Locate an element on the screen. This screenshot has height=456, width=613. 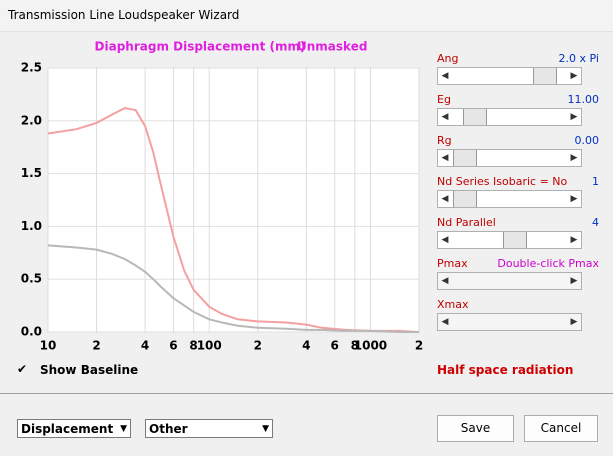
control-row: Eg 11.00 ◀ ▶ is located at coordinates (518, 111).